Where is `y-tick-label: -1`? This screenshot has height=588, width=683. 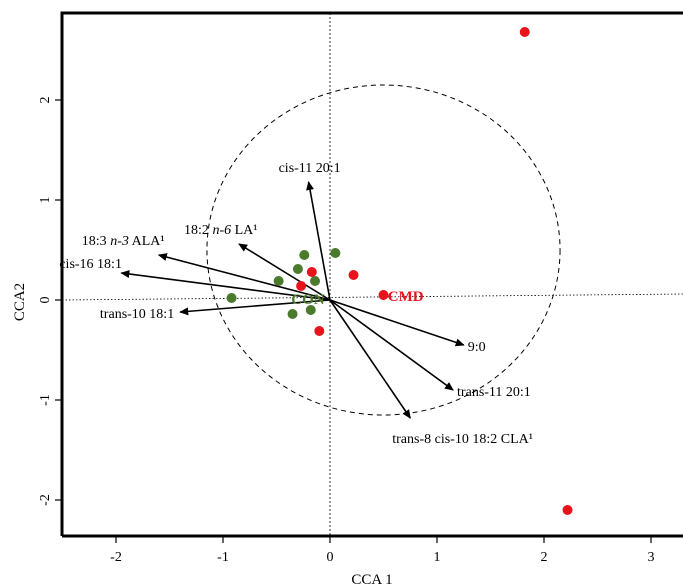 y-tick-label: -1 is located at coordinates (45, 400).